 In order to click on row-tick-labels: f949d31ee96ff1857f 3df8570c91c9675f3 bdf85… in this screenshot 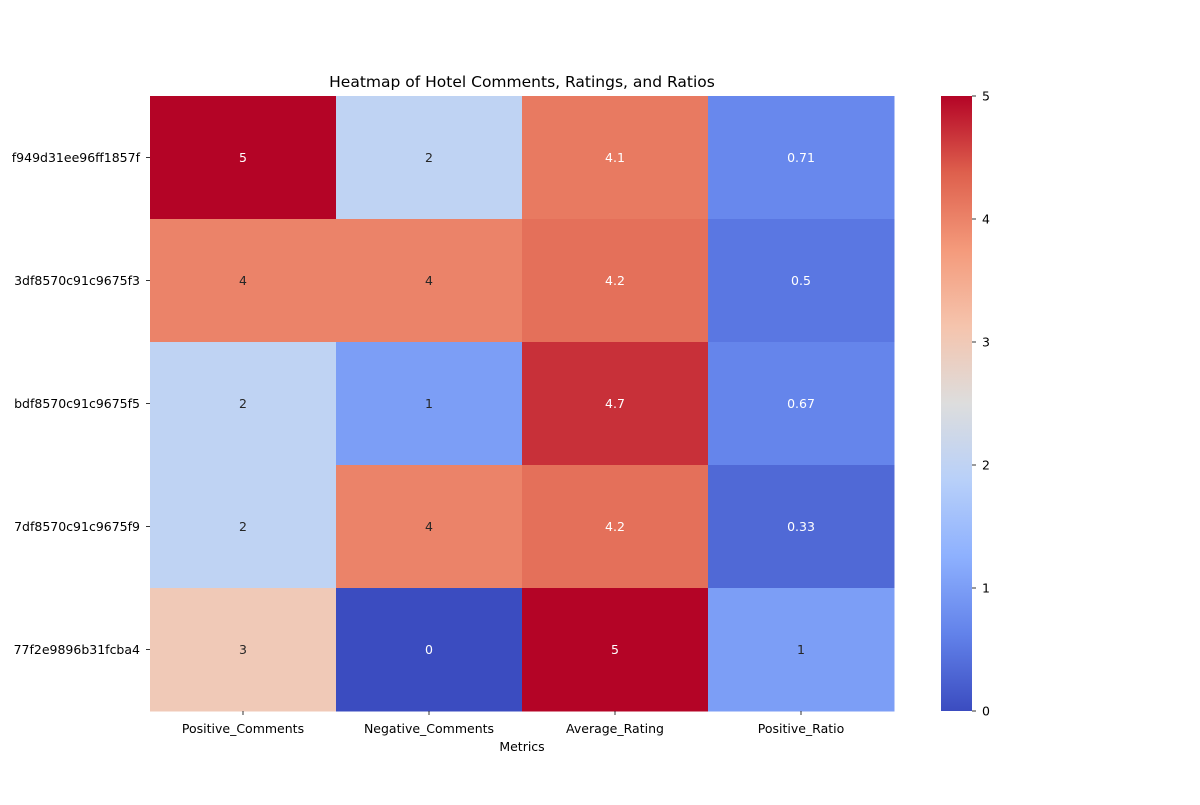, I will do `click(81, 403)`.